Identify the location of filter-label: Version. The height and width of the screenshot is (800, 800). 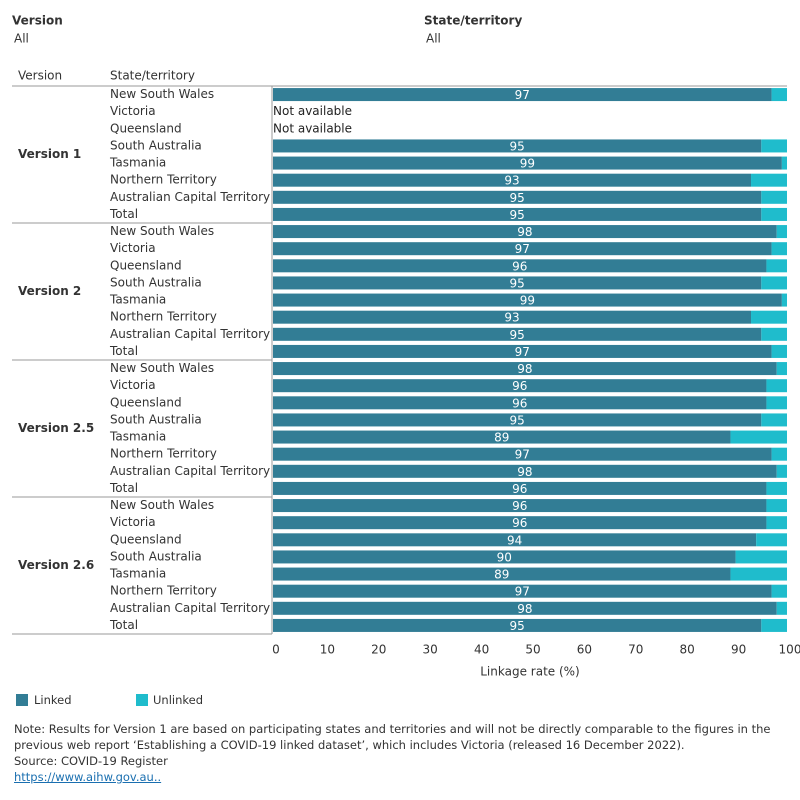
(37, 21).